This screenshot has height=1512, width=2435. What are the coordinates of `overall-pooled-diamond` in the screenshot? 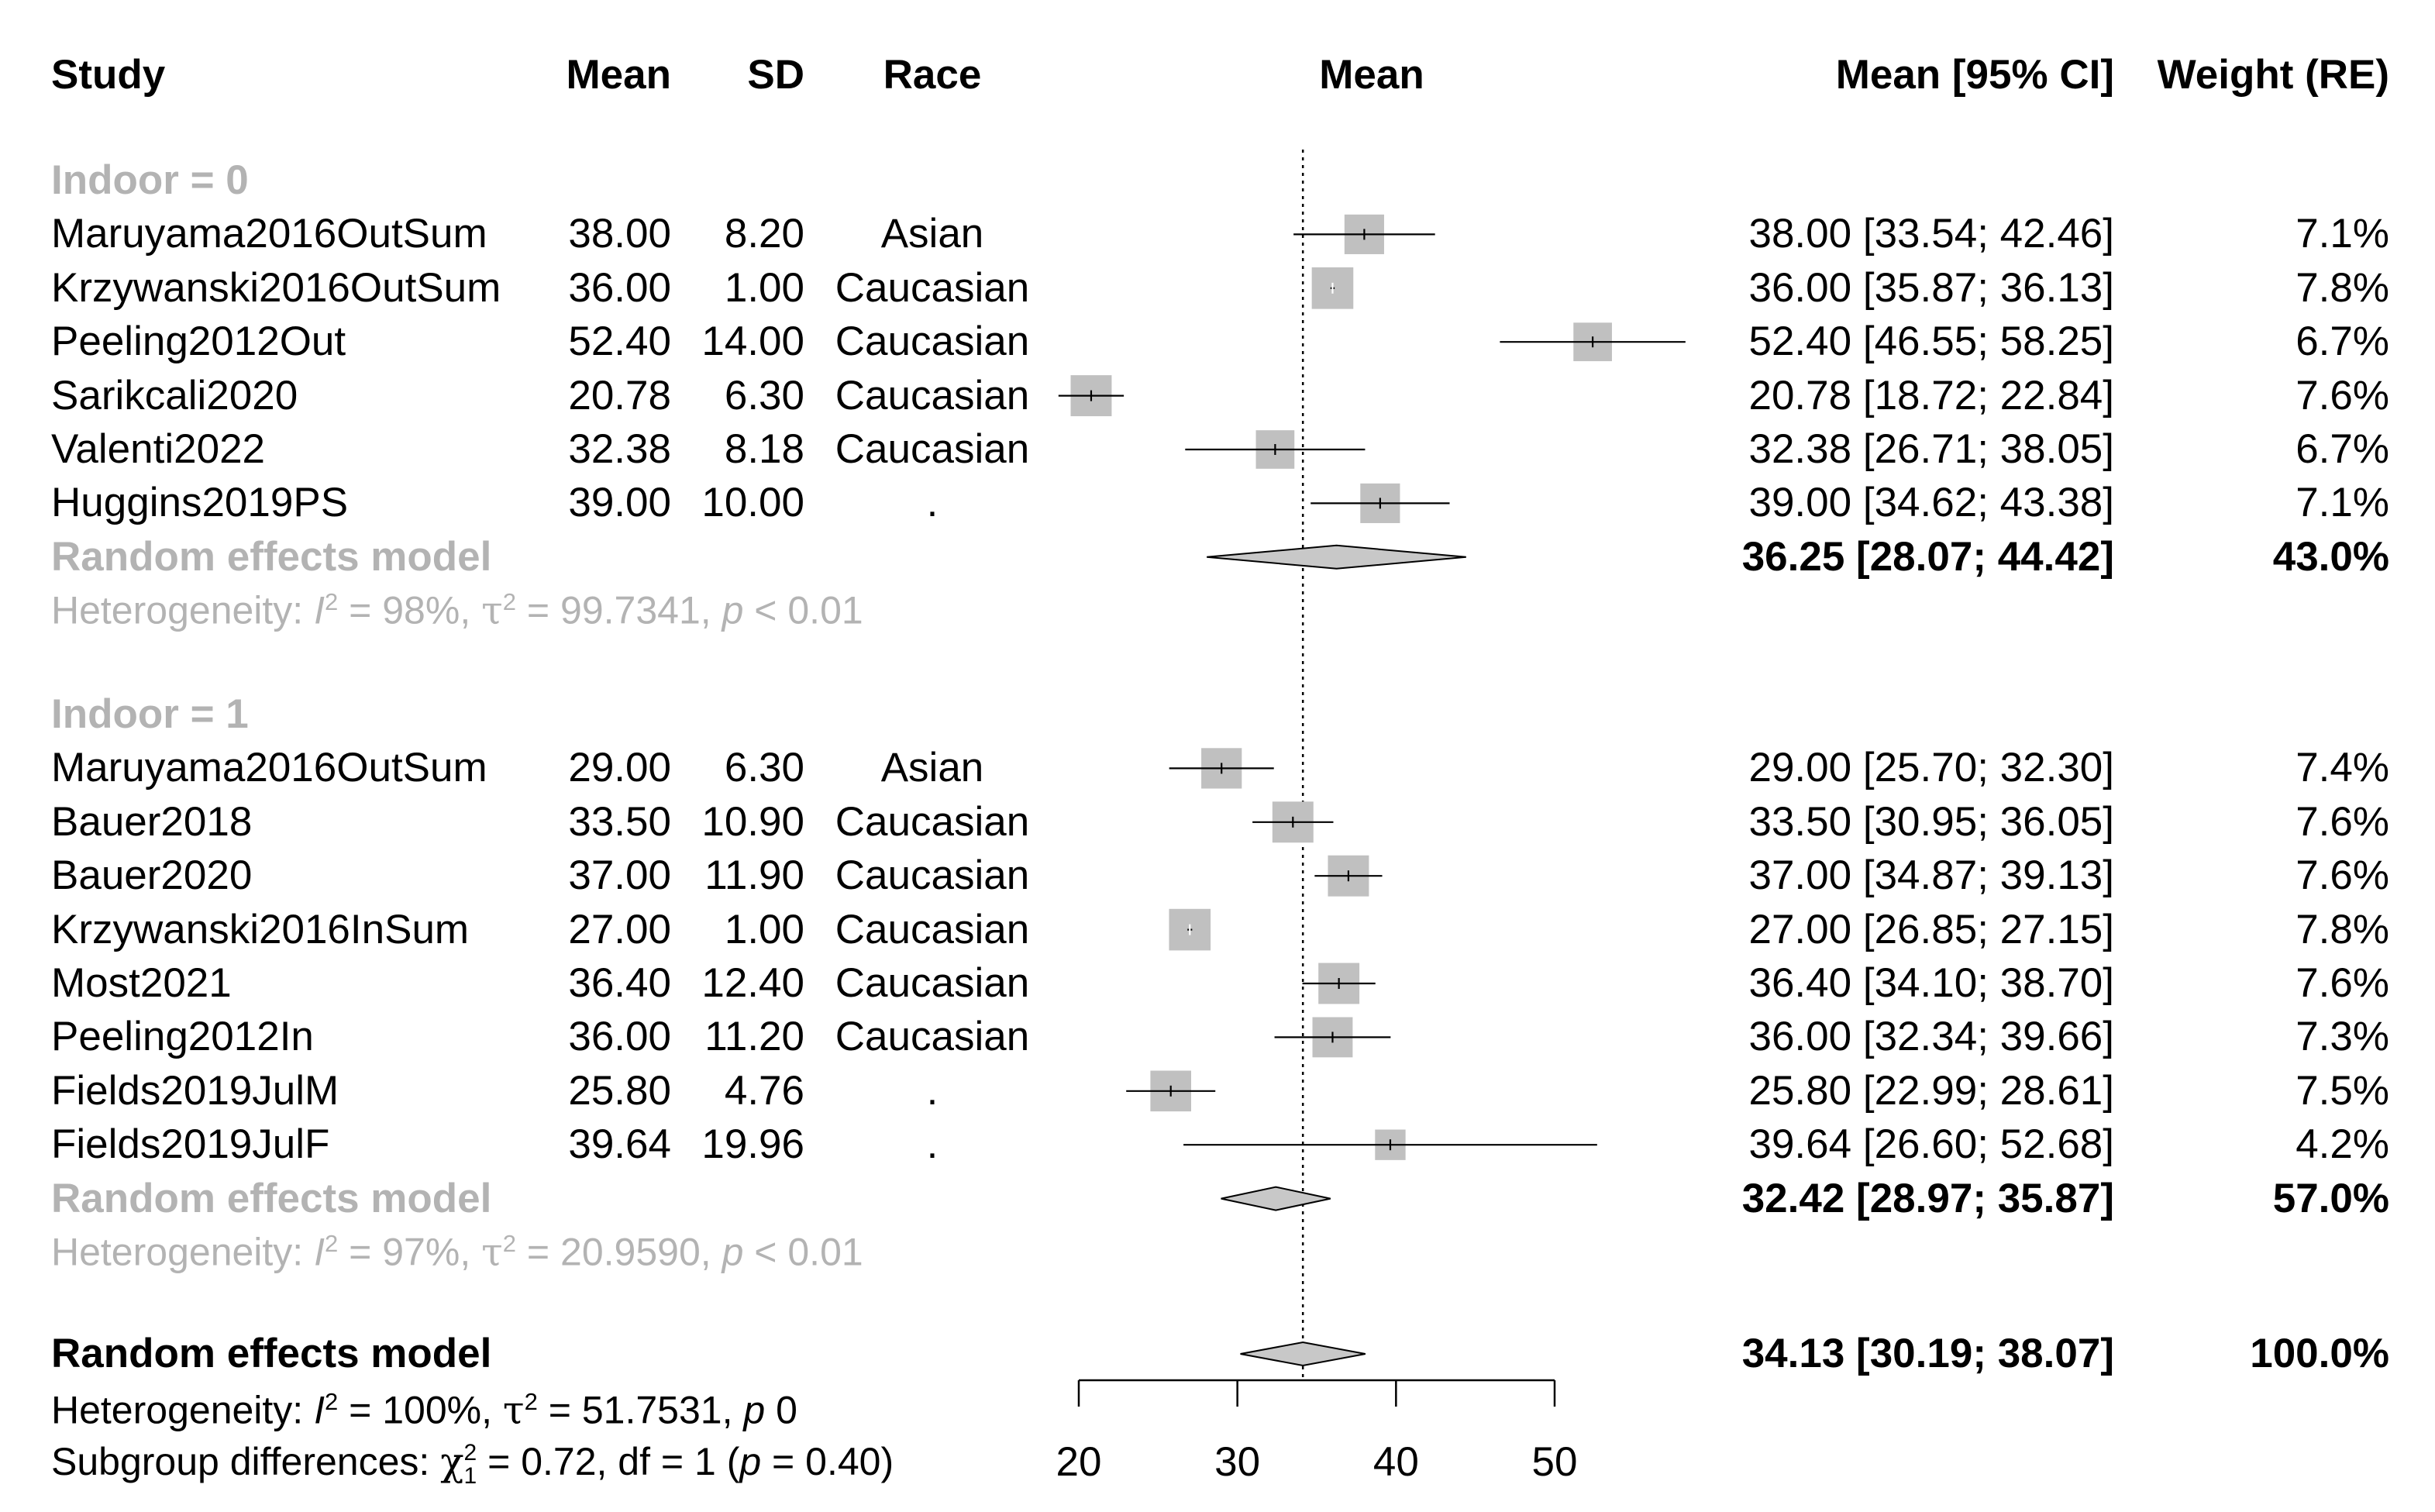 It's located at (1303, 1354).